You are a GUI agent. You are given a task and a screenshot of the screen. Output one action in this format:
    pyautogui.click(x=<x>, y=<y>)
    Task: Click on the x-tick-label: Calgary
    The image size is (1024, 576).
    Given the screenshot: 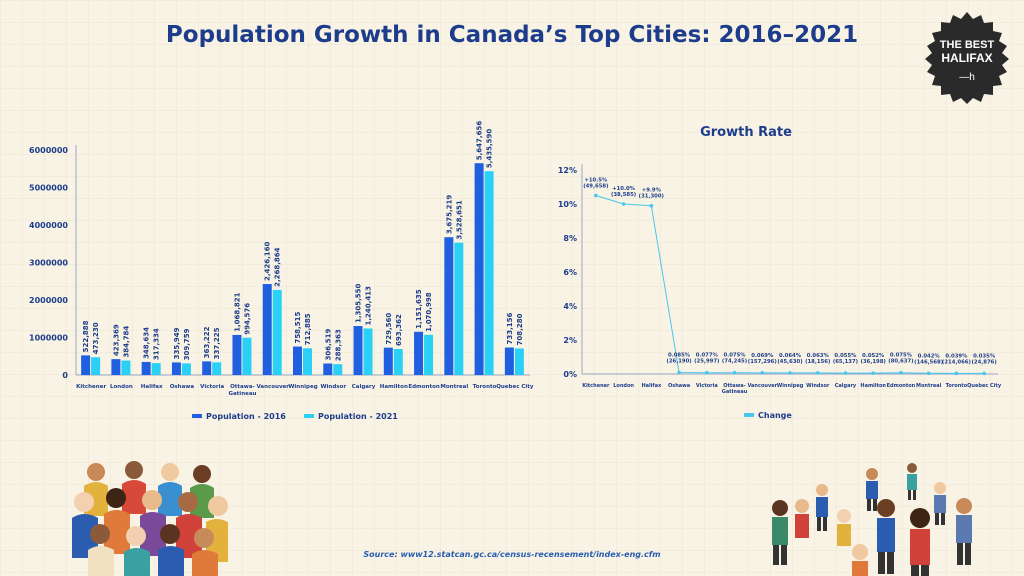 What is the action you would take?
    pyautogui.click(x=364, y=387)
    